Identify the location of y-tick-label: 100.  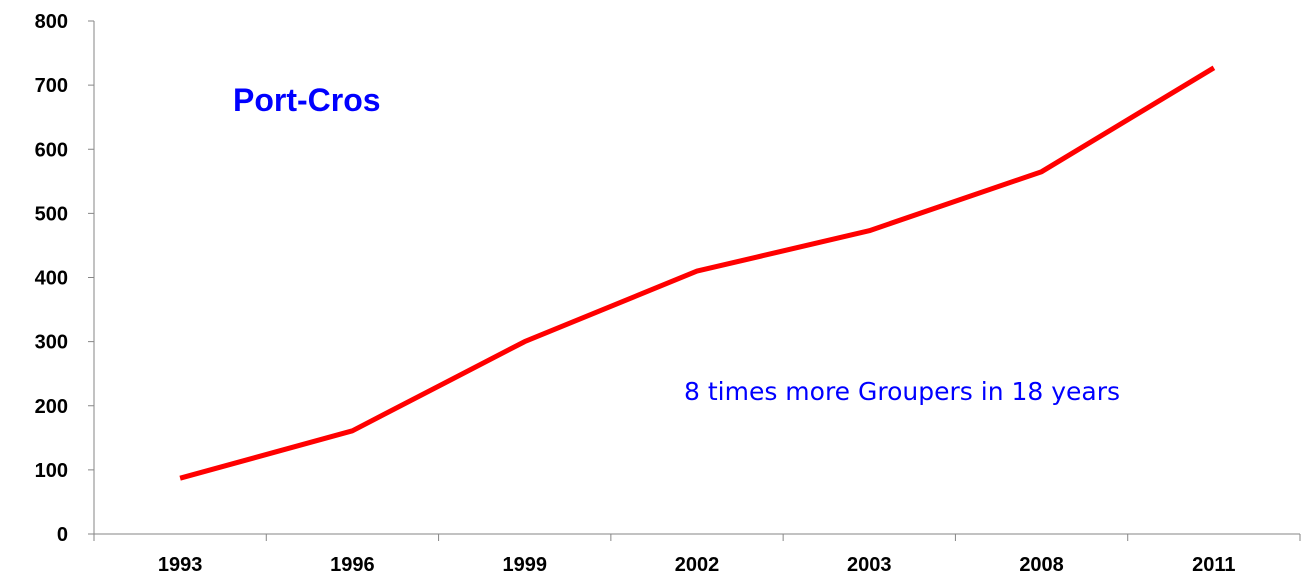
(51, 471).